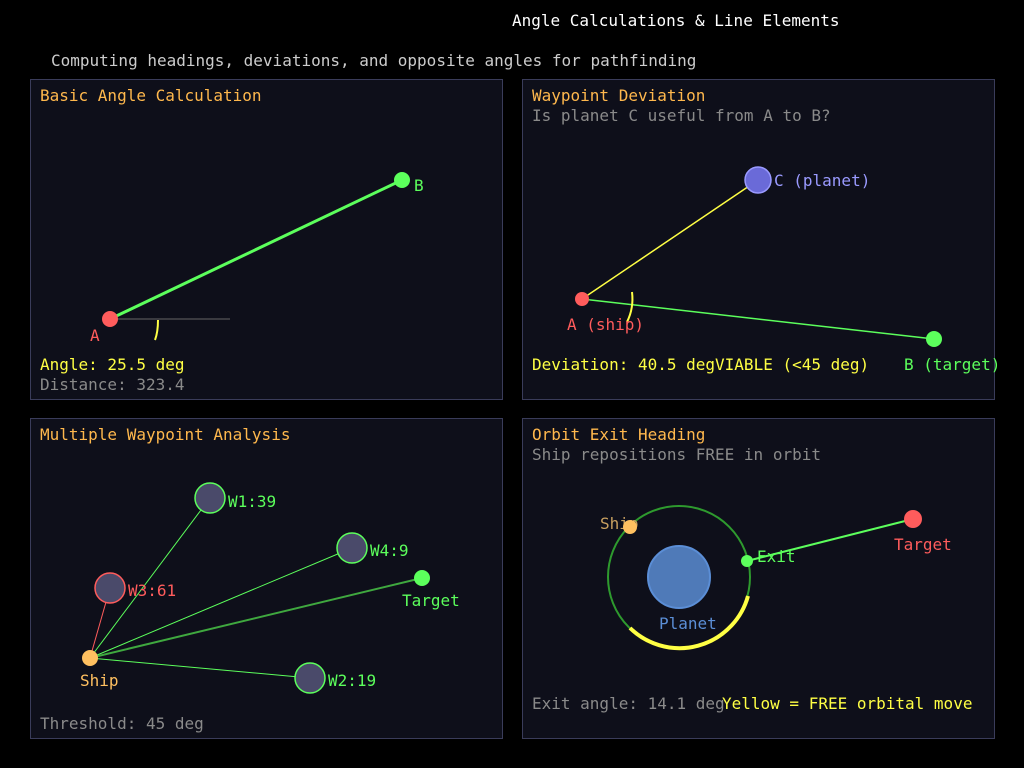 This screenshot has height=768, width=1024. Describe the element at coordinates (165, 434) in the screenshot. I see `panel-title: Multiple Waypoint Analysis` at that location.